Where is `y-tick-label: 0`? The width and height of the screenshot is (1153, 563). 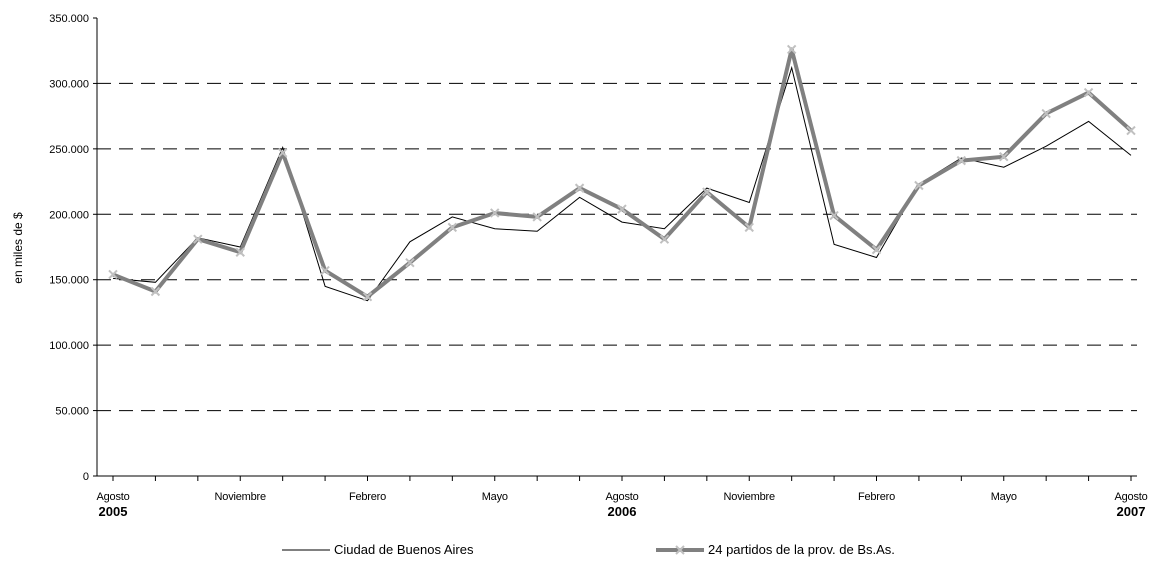
y-tick-label: 0 is located at coordinates (86, 477).